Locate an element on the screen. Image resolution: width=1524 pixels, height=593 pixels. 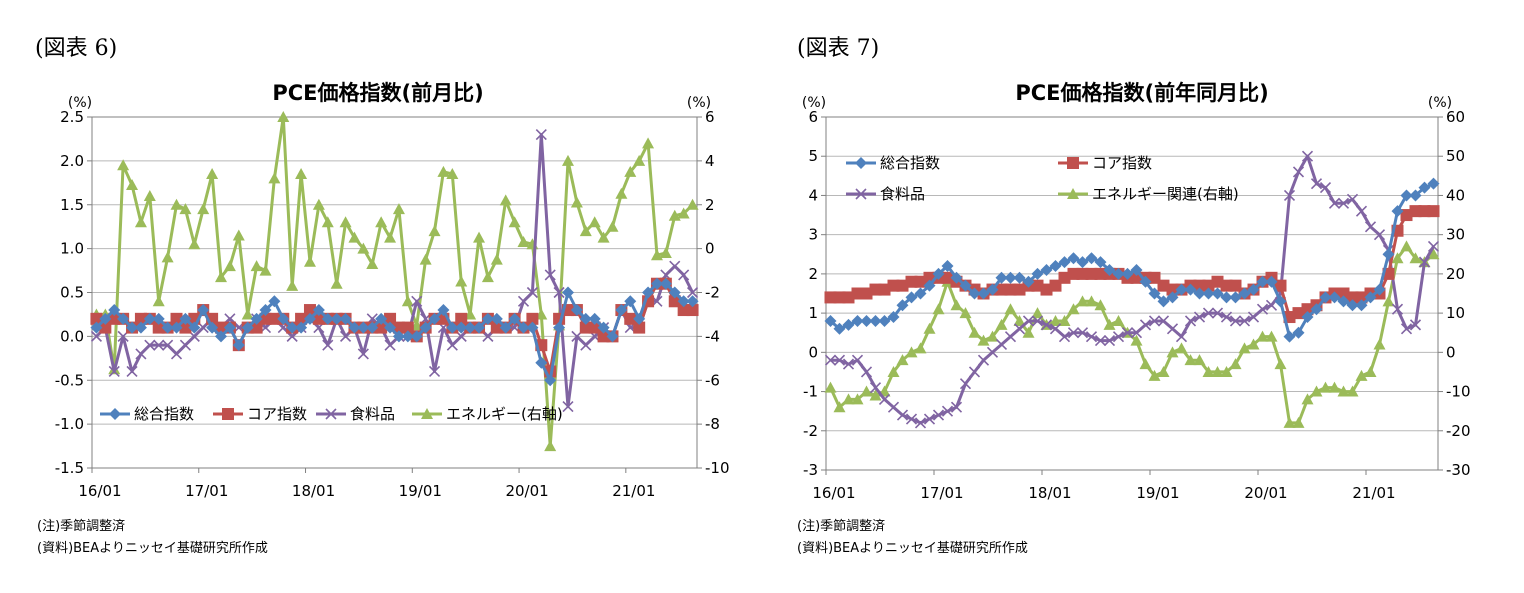
y-tick-label-left: 2.0 is located at coordinates (72, 161).